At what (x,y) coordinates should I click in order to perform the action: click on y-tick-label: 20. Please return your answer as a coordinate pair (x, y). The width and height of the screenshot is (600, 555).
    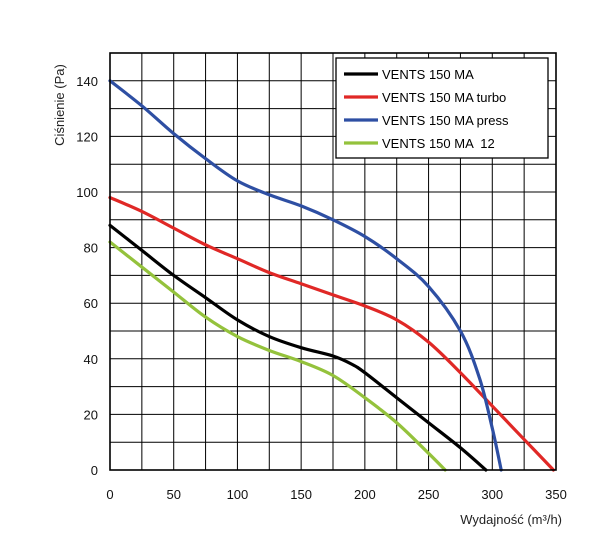
    Looking at the image, I should click on (91, 414).